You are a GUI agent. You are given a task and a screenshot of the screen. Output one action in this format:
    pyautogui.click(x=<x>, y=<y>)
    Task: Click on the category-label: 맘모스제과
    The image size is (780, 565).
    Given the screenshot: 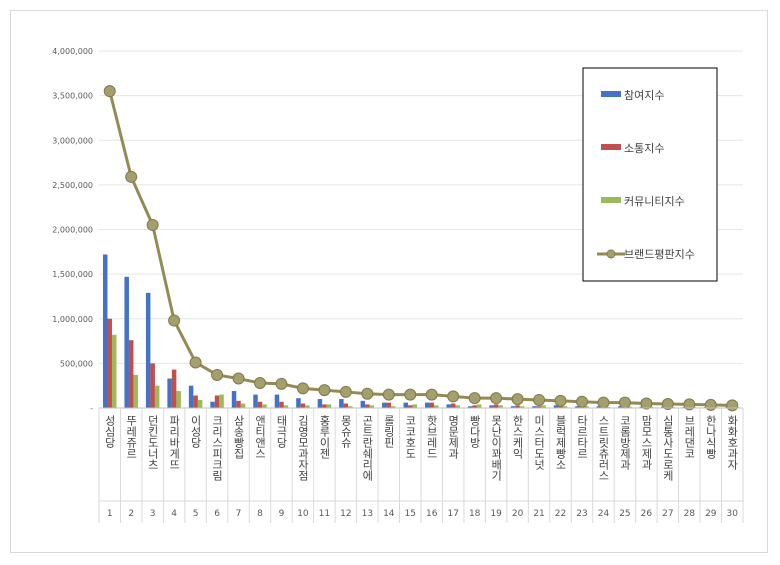 What is the action you would take?
    pyautogui.click(x=646, y=443)
    